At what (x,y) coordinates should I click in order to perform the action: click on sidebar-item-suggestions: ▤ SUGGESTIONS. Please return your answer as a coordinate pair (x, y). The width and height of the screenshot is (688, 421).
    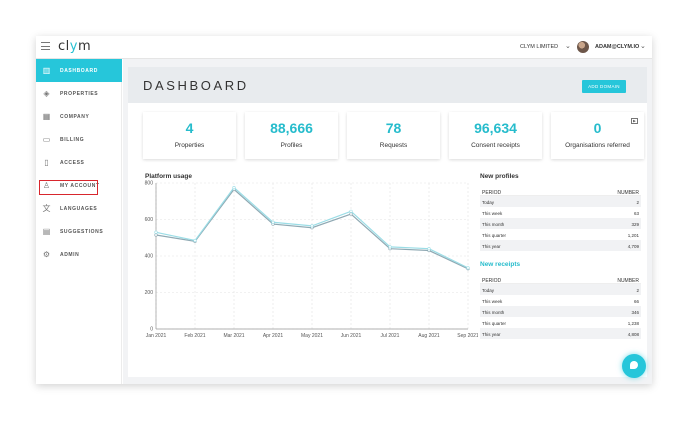
    Looking at the image, I should click on (79, 231).